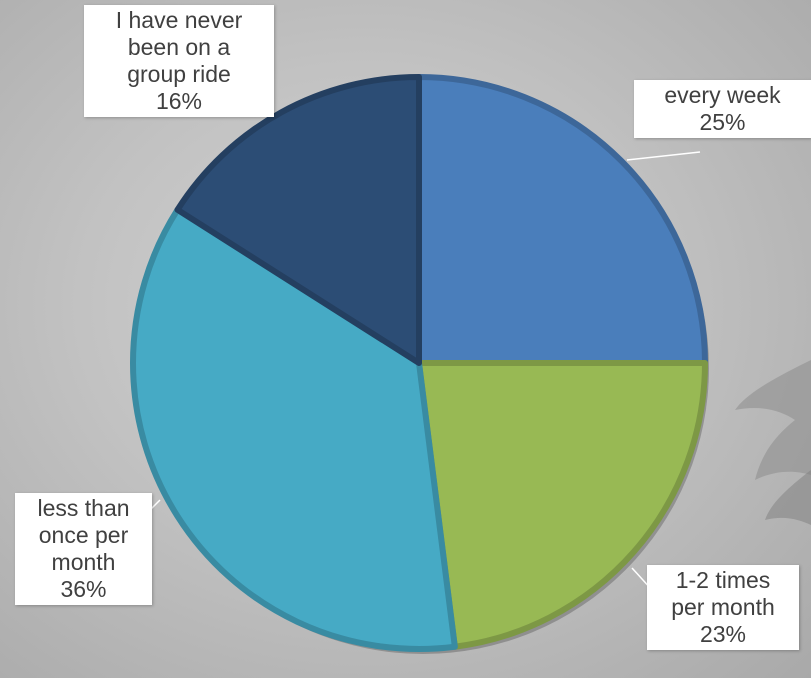 This screenshot has height=678, width=811. Describe the element at coordinates (722, 95) in the screenshot. I see `slice-label: every week` at that location.